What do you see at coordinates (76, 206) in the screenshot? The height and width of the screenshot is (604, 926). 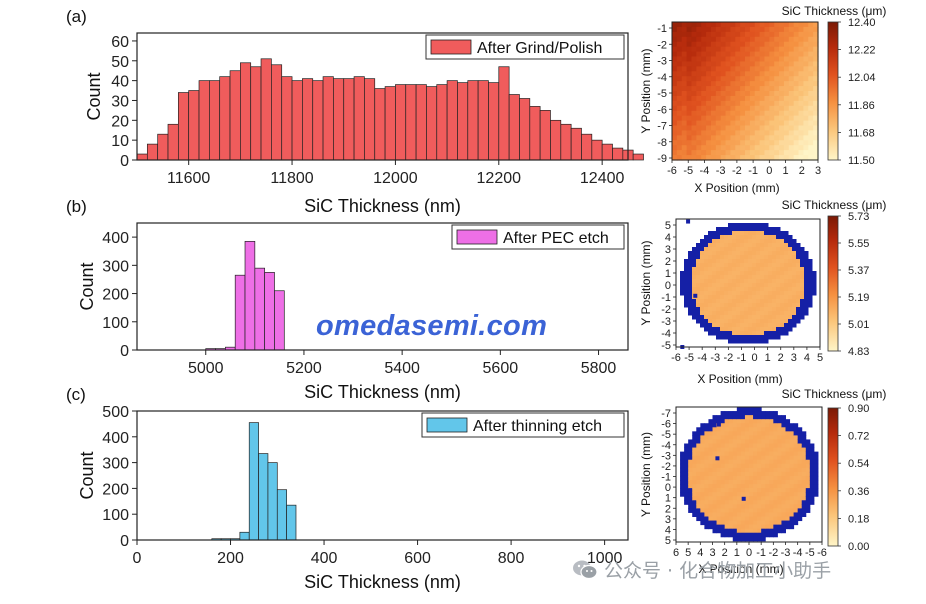 I see `panel-label: (b)` at bounding box center [76, 206].